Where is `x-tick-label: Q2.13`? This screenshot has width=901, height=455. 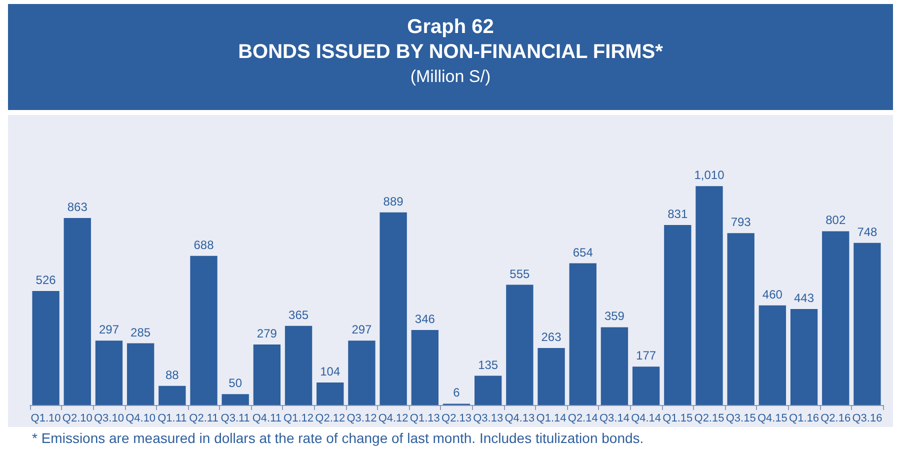 x-tick-label: Q2.13 is located at coordinates (457, 418).